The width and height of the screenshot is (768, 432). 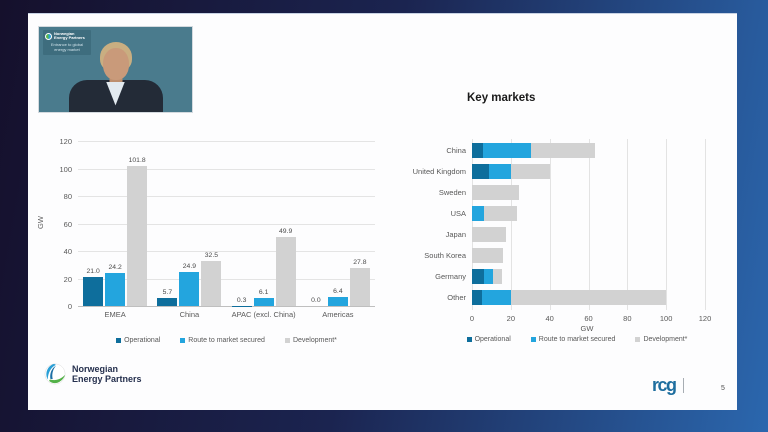 What do you see at coordinates (572, 339) in the screenshot?
I see `legend-item: Route to market secured` at bounding box center [572, 339].